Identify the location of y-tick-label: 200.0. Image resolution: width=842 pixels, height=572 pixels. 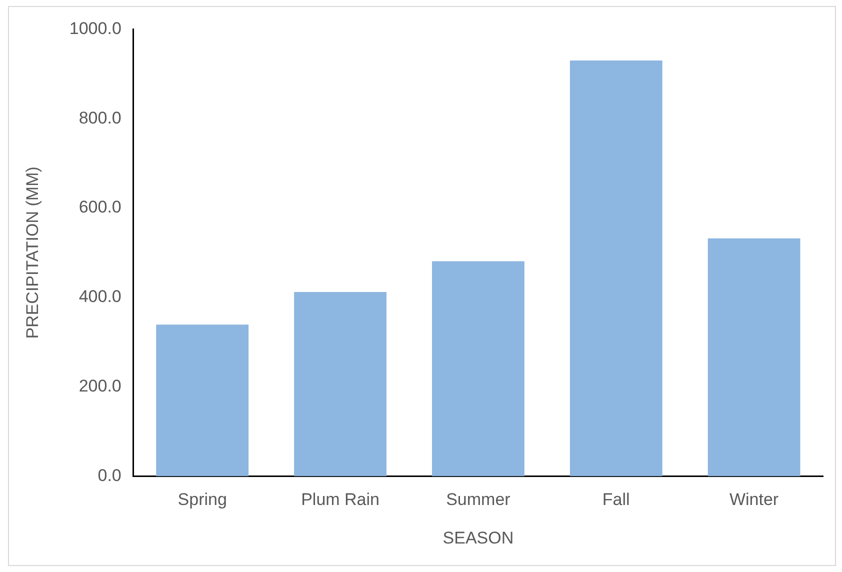
(100, 386).